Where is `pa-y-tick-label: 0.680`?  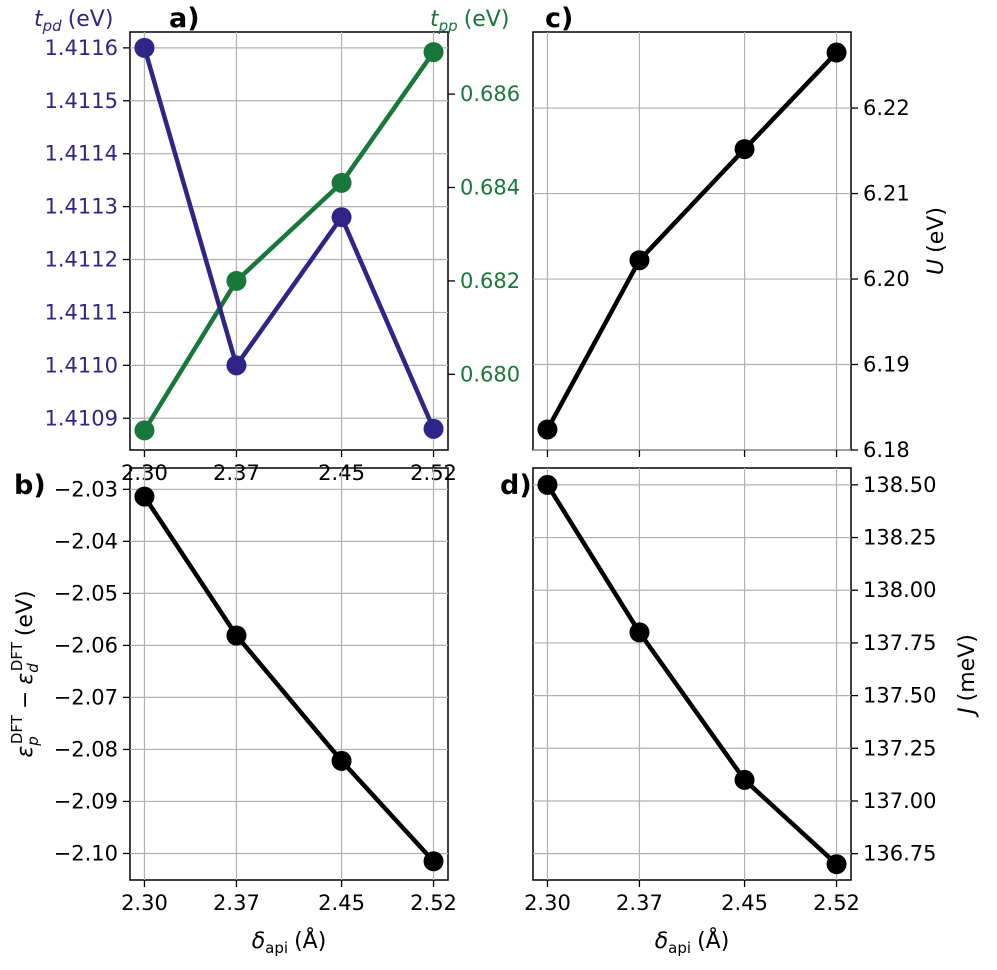
pa-y-tick-label: 0.680 is located at coordinates (490, 374).